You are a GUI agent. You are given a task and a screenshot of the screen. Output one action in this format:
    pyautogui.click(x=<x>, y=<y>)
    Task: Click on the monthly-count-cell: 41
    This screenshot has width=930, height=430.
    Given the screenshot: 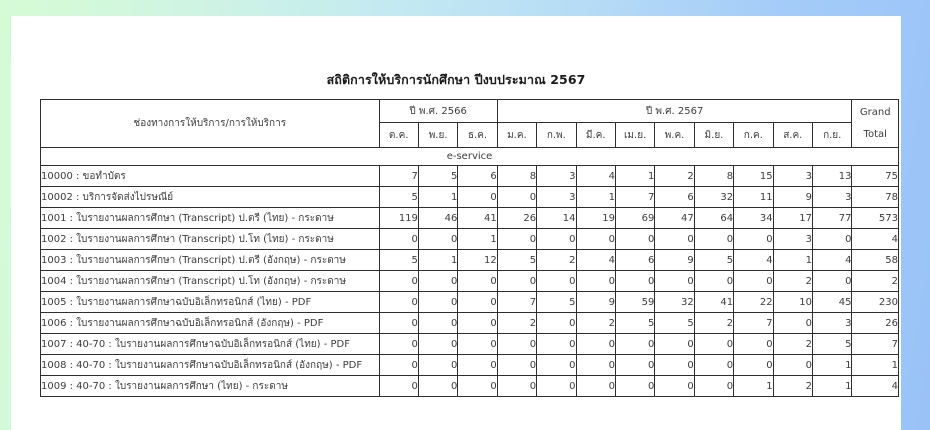 What is the action you would take?
    pyautogui.click(x=714, y=302)
    